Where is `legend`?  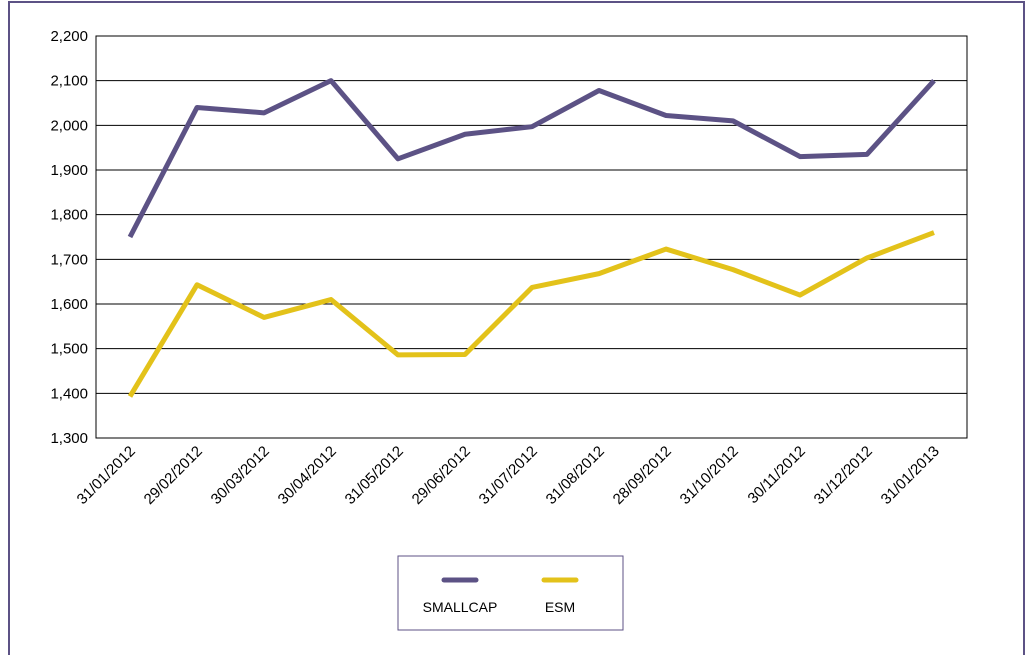
legend is located at coordinates (510, 593).